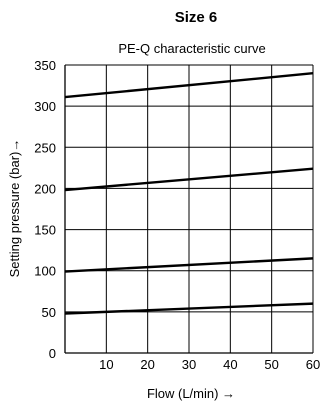  Describe the element at coordinates (45, 188) in the screenshot. I see `y-tick-label: 200` at that location.